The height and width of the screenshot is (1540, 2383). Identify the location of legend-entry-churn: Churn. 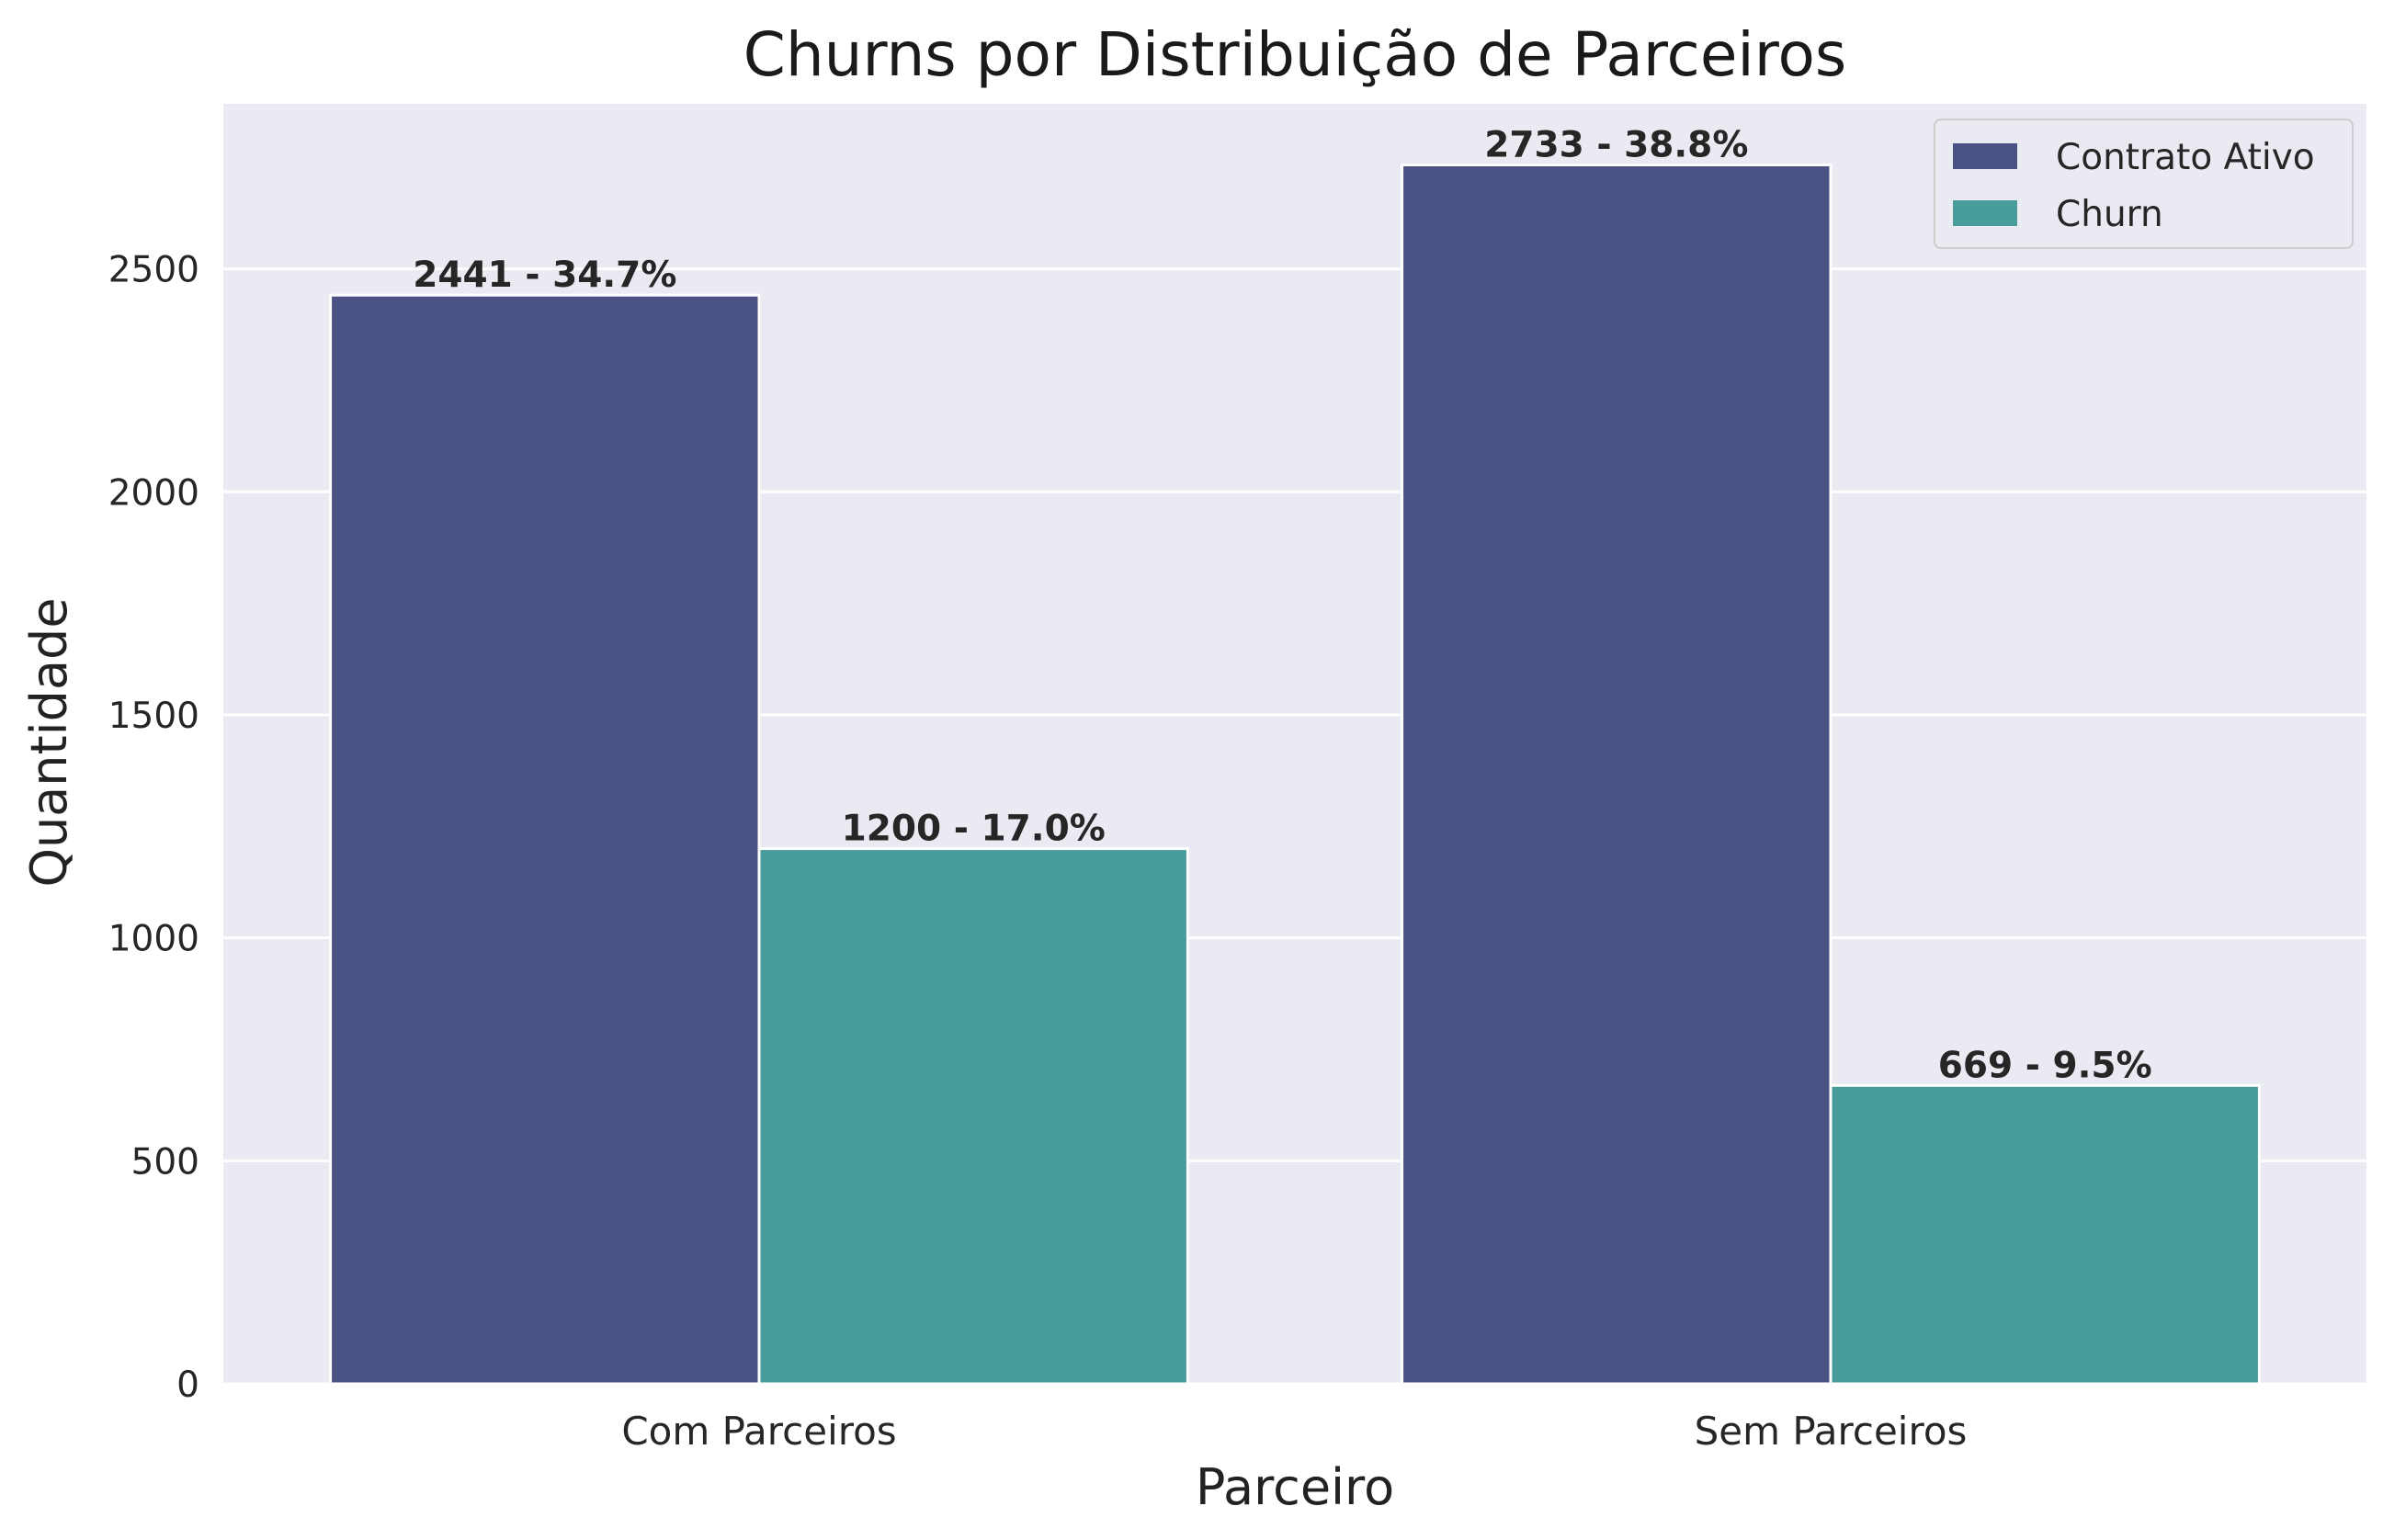
(2109, 214).